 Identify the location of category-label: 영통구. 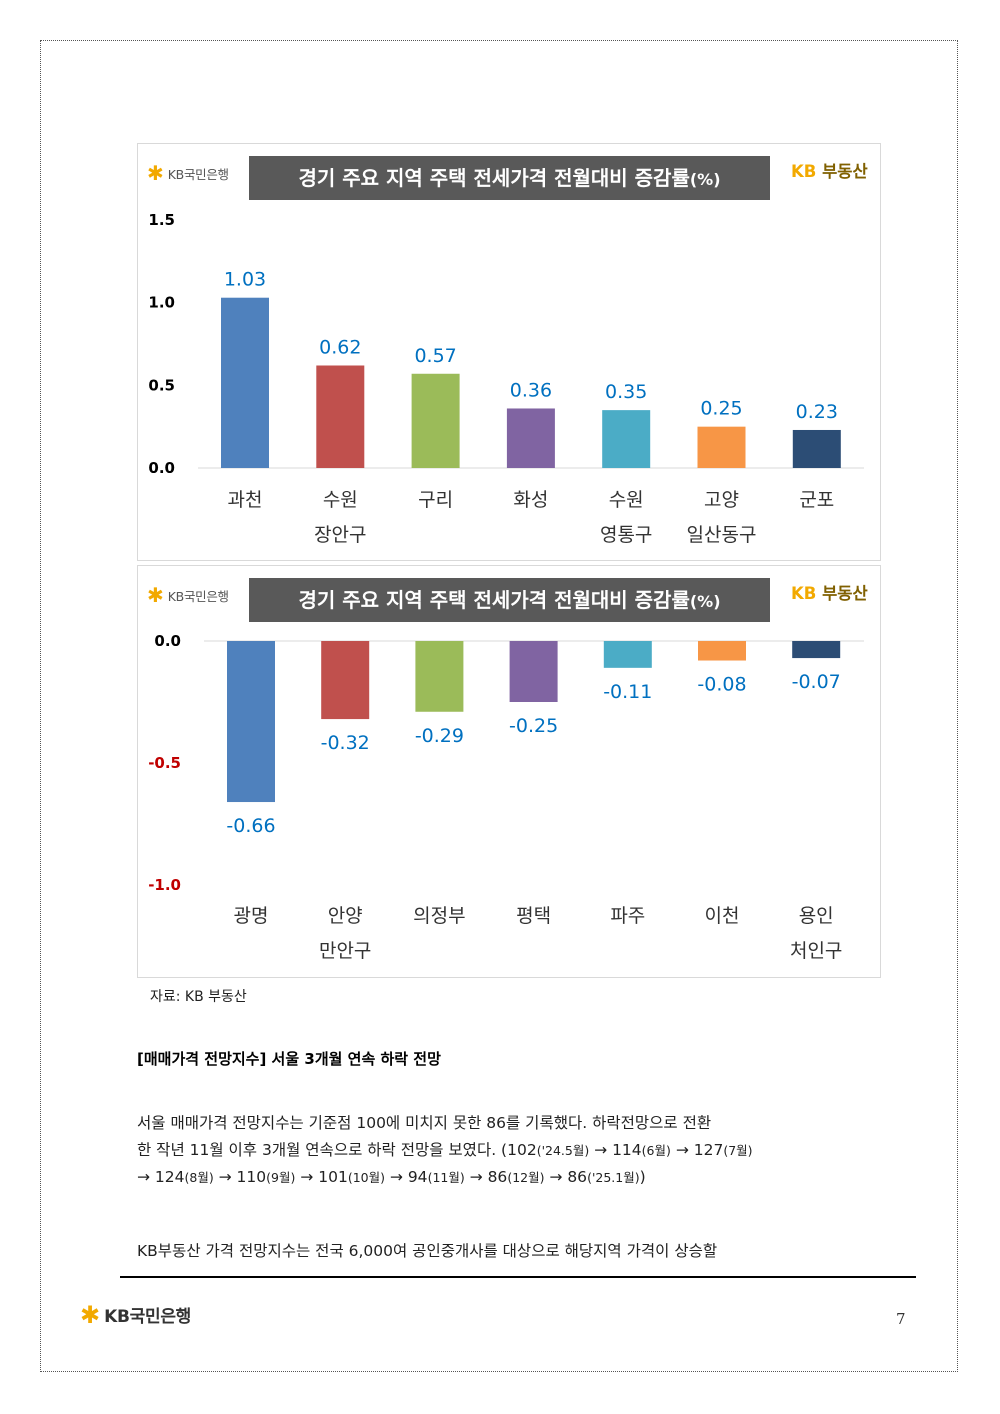
(626, 535).